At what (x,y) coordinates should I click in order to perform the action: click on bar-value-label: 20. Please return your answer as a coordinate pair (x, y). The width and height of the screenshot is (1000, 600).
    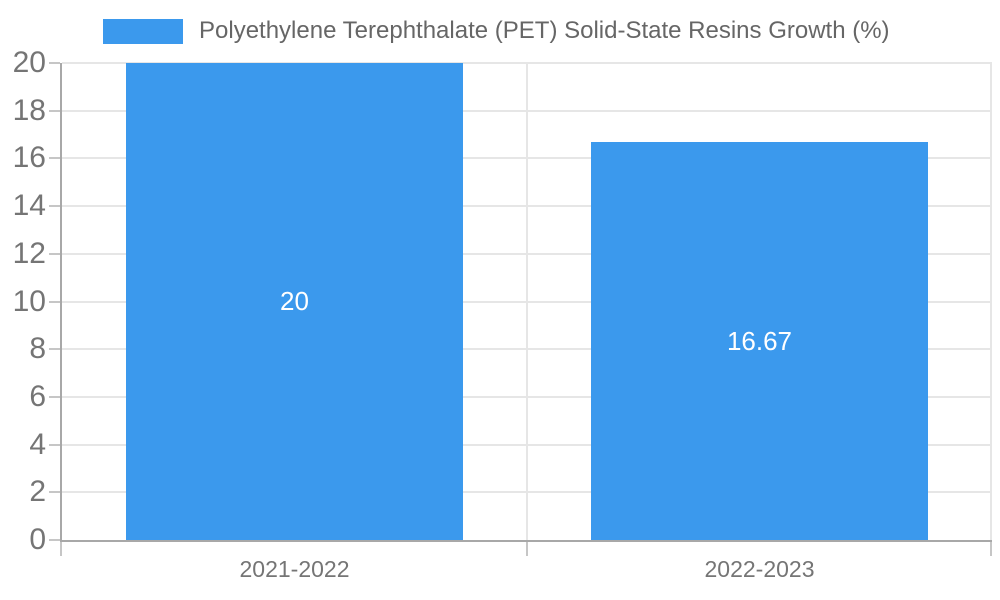
    Looking at the image, I should click on (294, 301).